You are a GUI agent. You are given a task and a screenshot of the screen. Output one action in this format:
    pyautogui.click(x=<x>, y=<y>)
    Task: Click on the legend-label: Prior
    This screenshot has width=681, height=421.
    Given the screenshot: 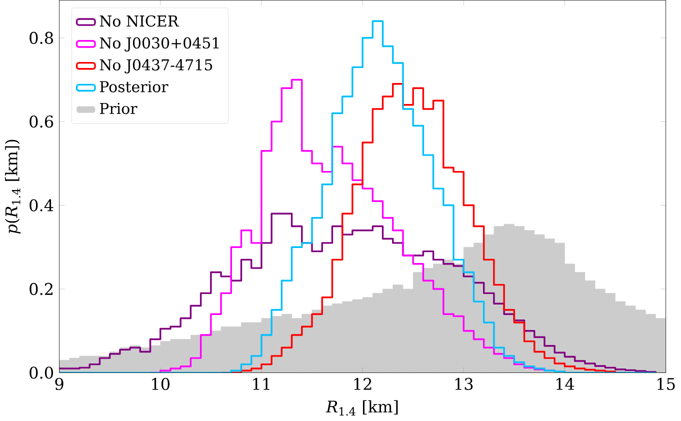 What is the action you would take?
    pyautogui.click(x=119, y=108)
    